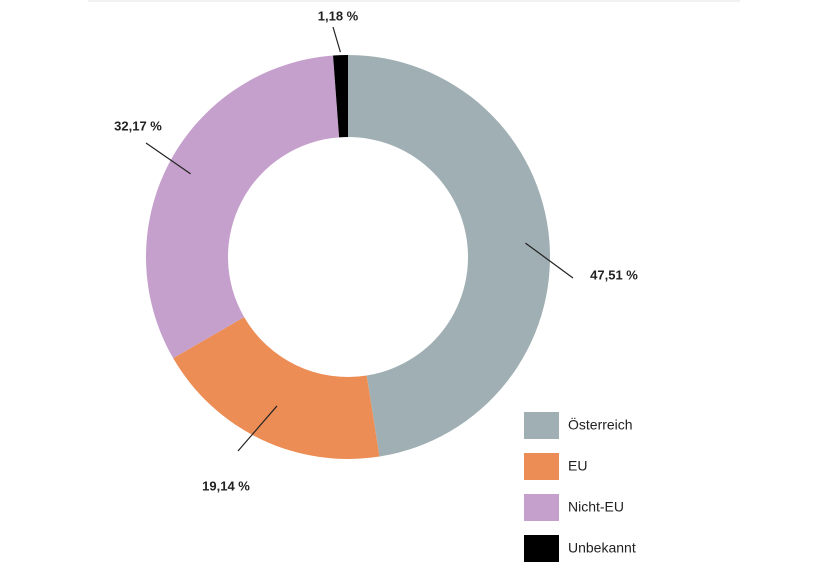  What do you see at coordinates (414, 1) in the screenshot?
I see `top-divider` at bounding box center [414, 1].